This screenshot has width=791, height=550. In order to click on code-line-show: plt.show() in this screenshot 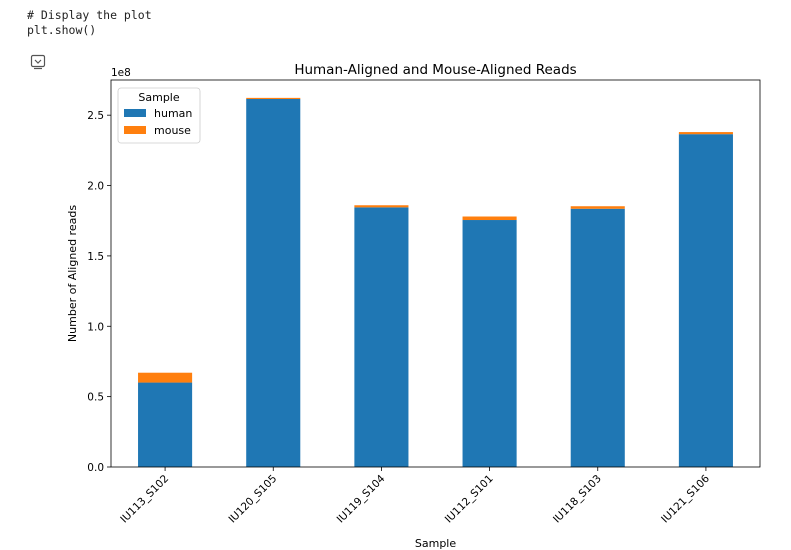, I will do `click(62, 30)`.